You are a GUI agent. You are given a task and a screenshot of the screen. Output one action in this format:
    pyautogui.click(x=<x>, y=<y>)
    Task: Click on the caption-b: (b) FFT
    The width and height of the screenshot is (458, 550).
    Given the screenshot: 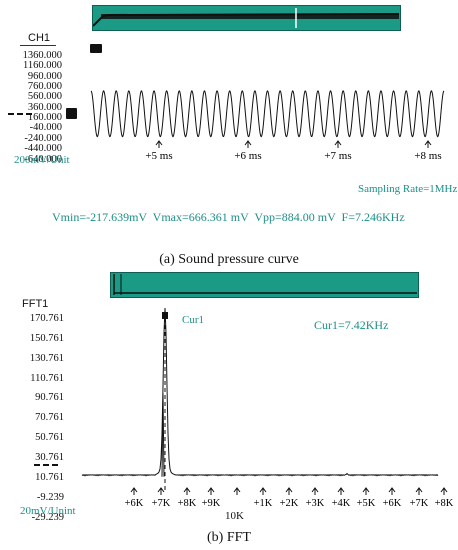 What is the action you would take?
    pyautogui.click(x=229, y=537)
    